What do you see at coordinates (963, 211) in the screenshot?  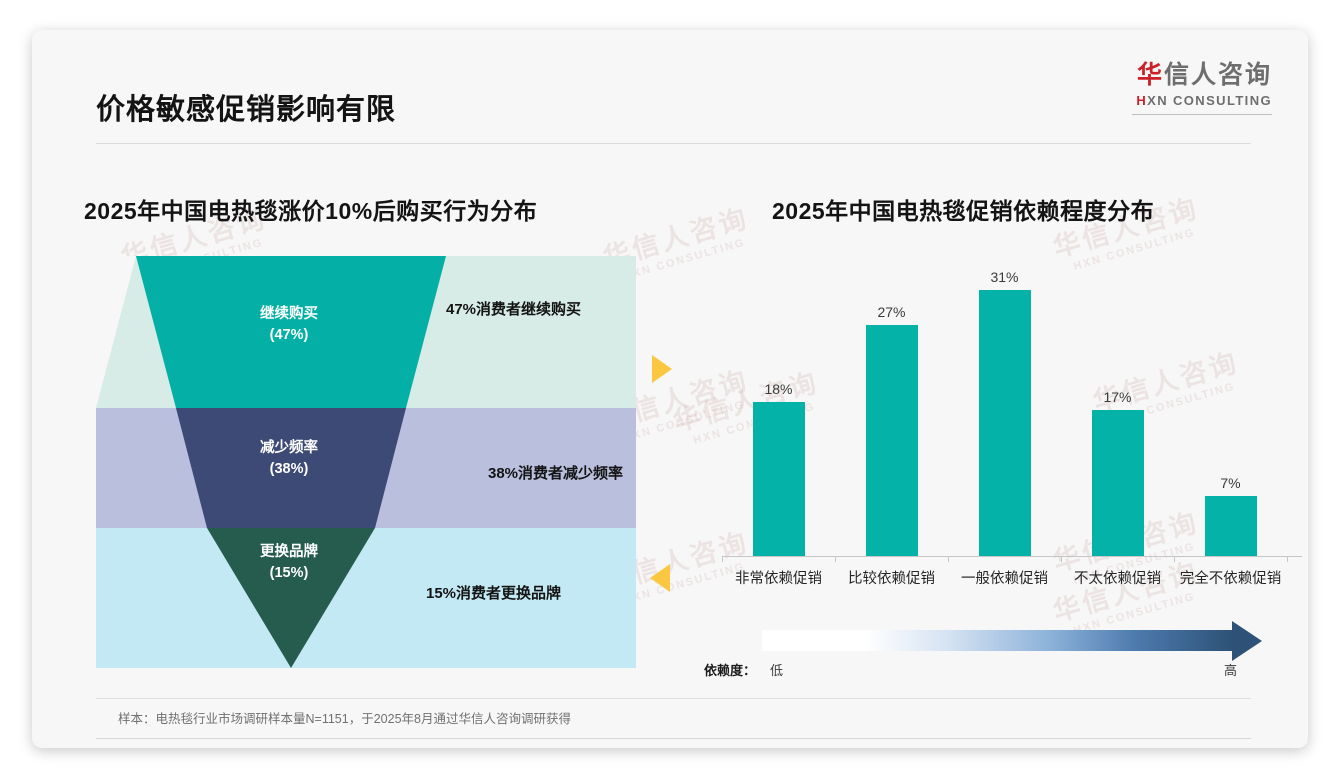 I see `right-chart-title: 2025年中国电热毯促销依赖程度分布` at bounding box center [963, 211].